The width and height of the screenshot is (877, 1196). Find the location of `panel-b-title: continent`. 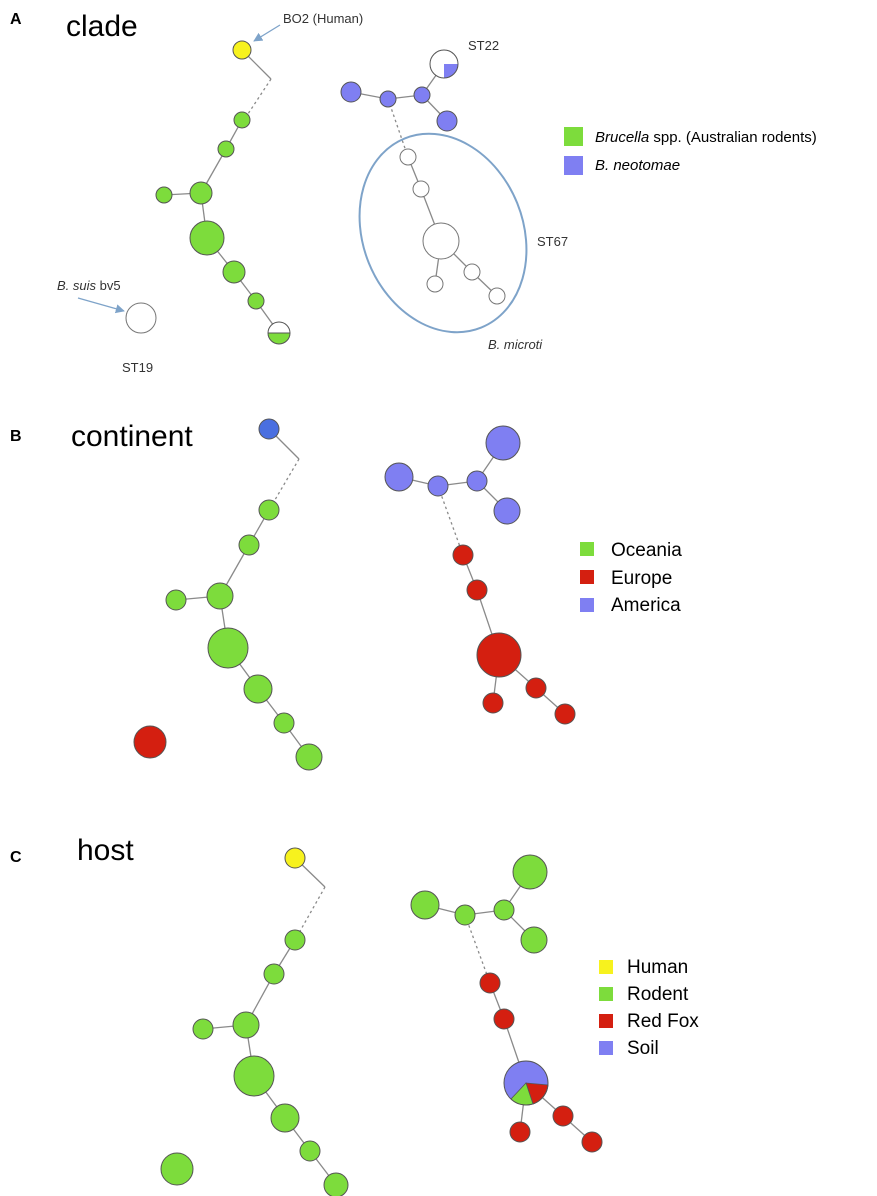

panel-b-title: continent is located at coordinates (132, 436).